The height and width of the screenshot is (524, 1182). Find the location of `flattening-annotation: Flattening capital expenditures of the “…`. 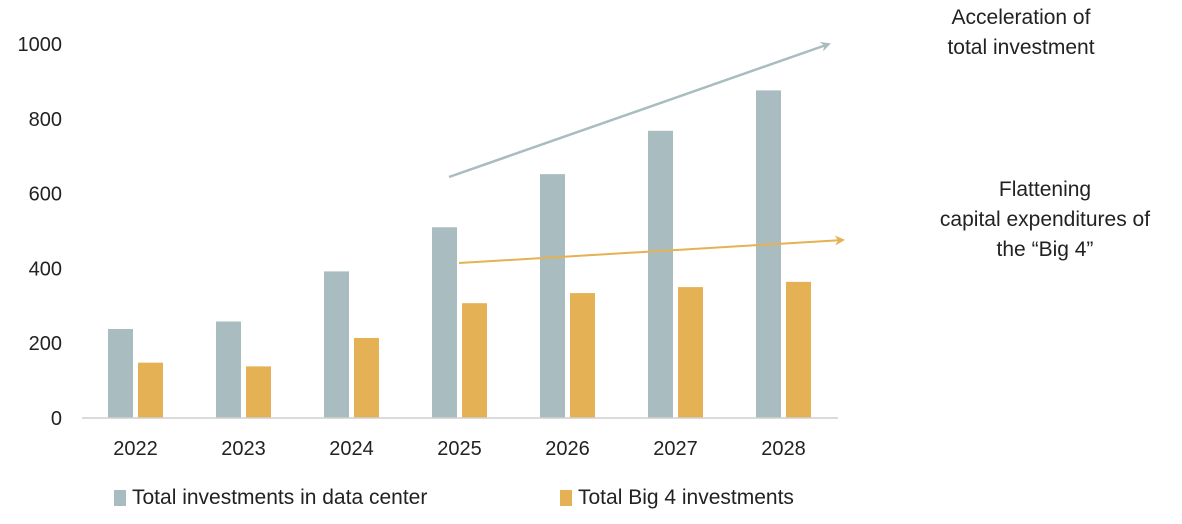

flattening-annotation: Flattening capital expenditures of the “… is located at coordinates (1045, 219).